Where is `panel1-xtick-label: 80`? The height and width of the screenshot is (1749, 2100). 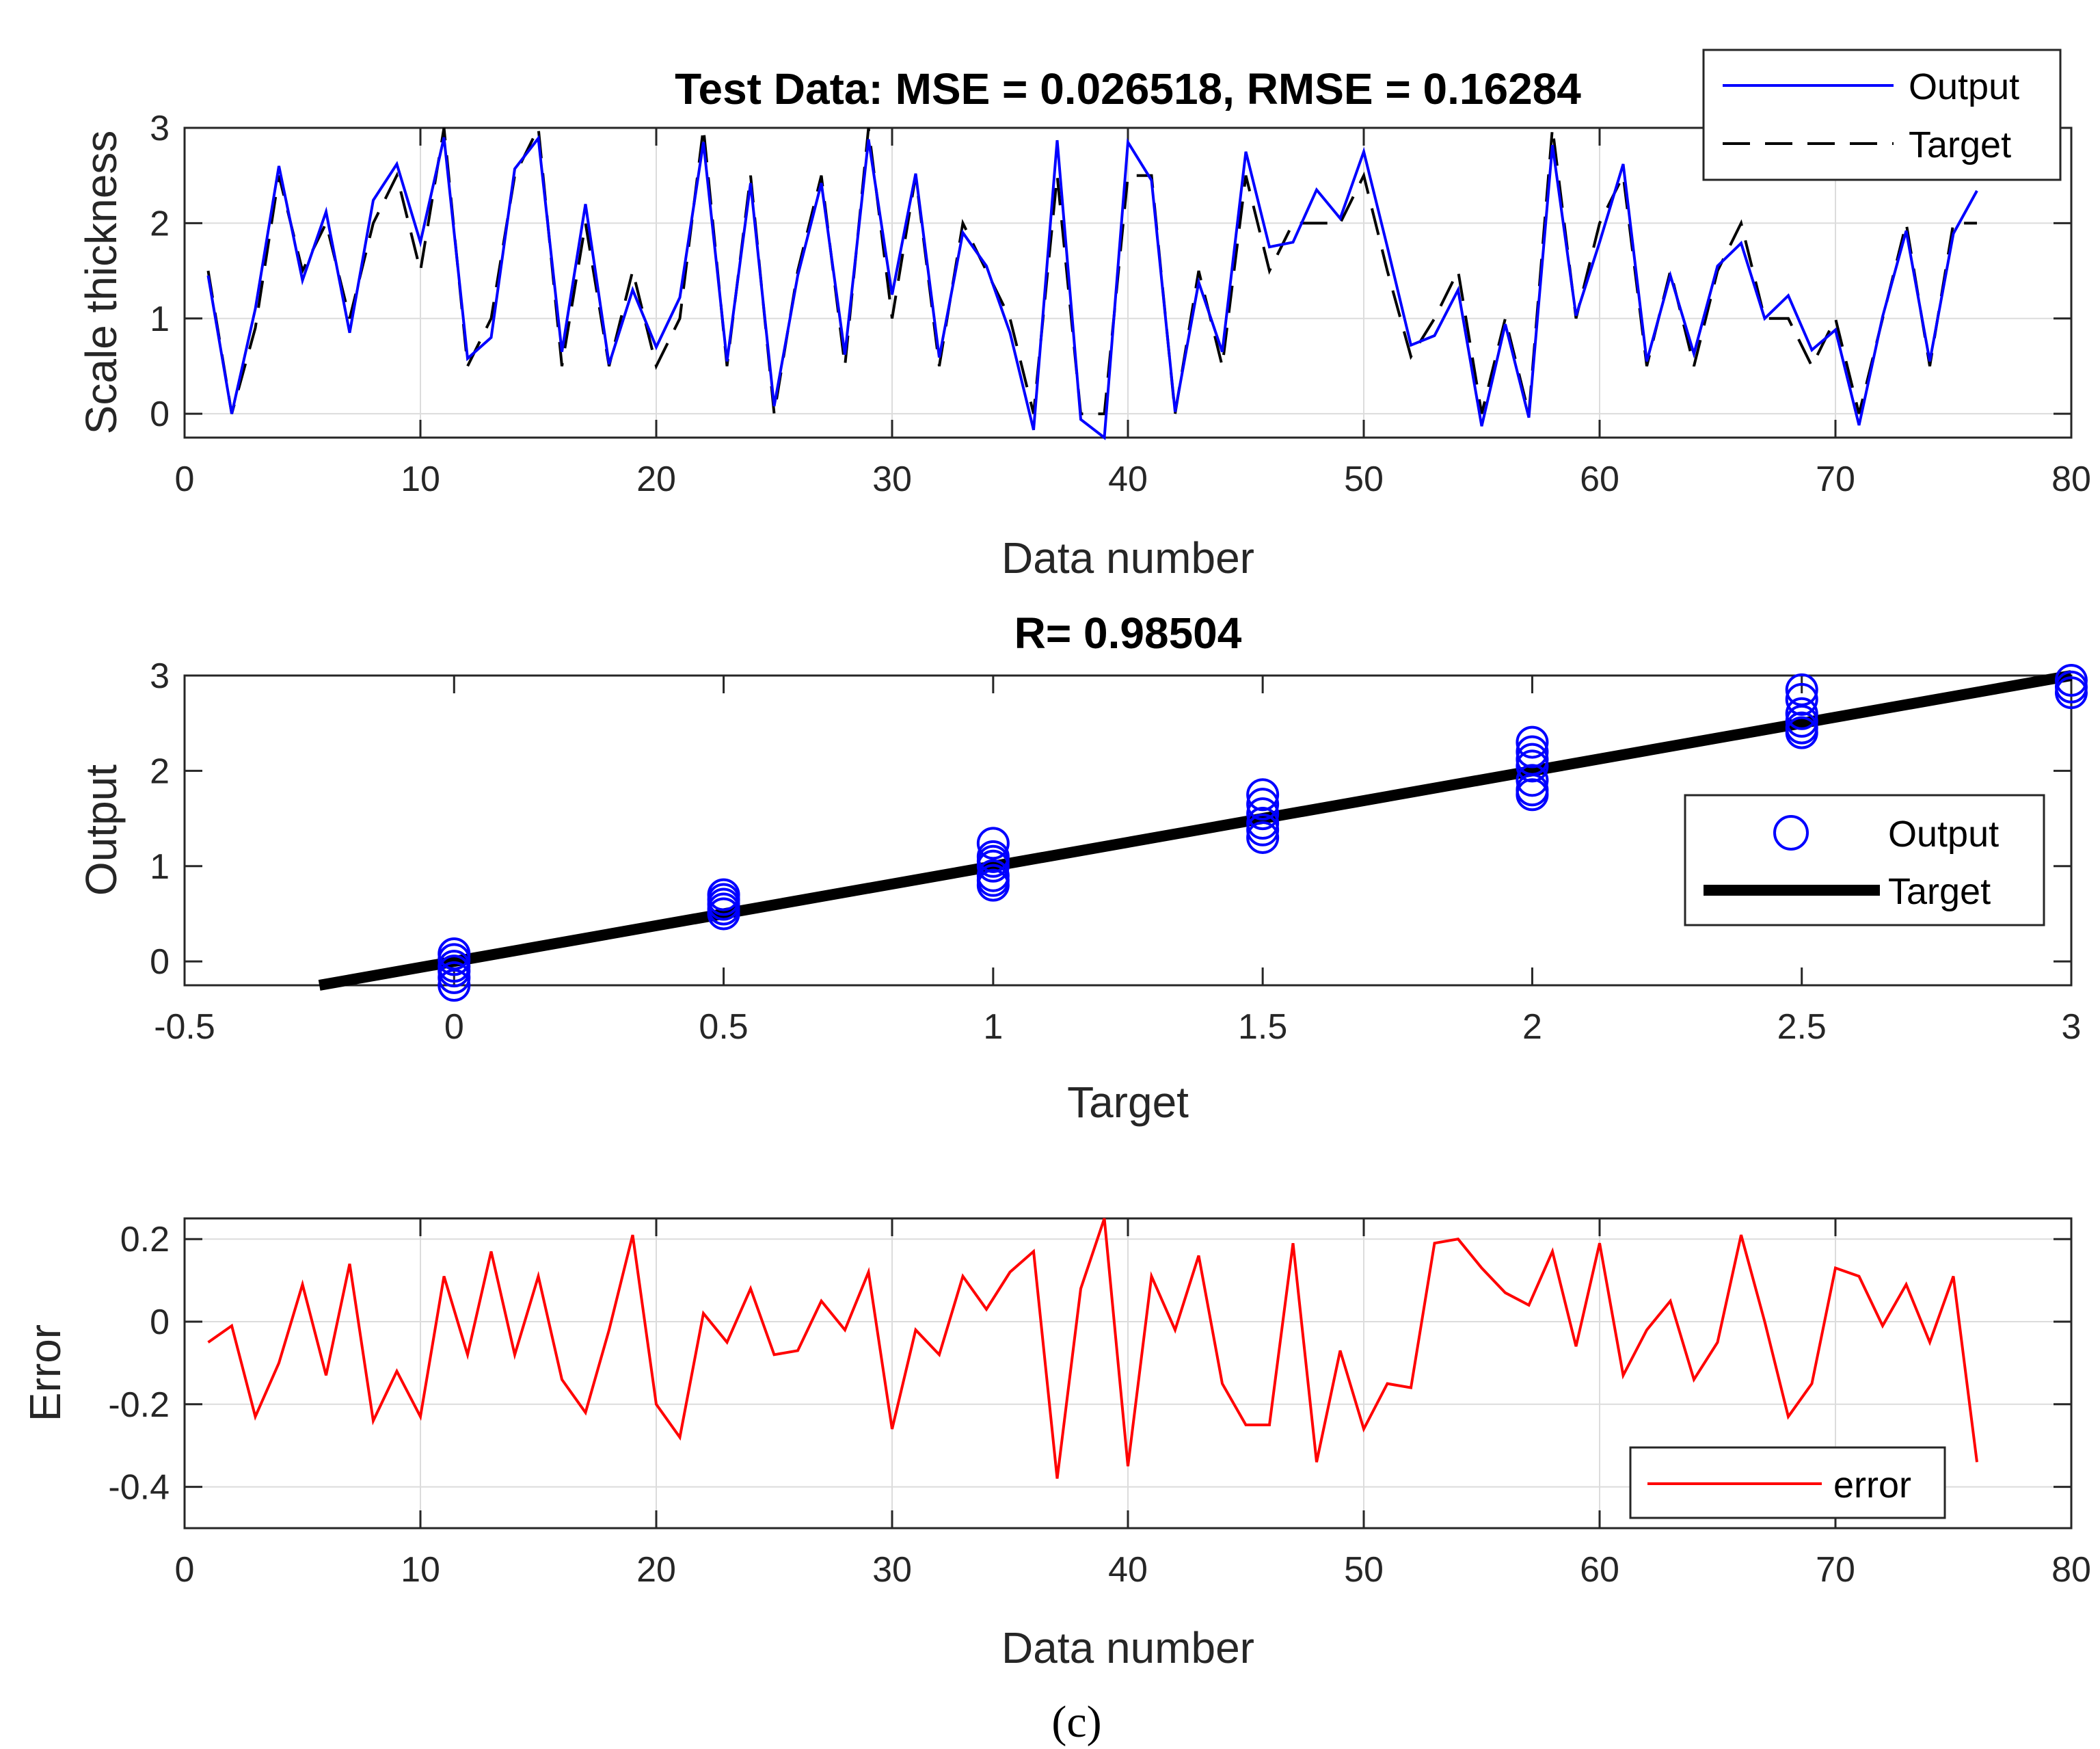 panel1-xtick-label: 80 is located at coordinates (2071, 479).